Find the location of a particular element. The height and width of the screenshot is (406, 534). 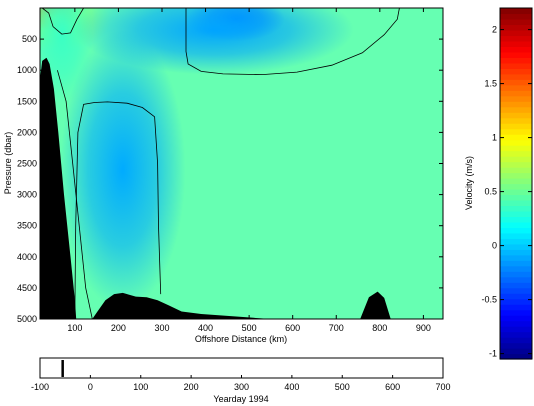

colorbar-label: Velocity (m/s) is located at coordinates (469, 183).